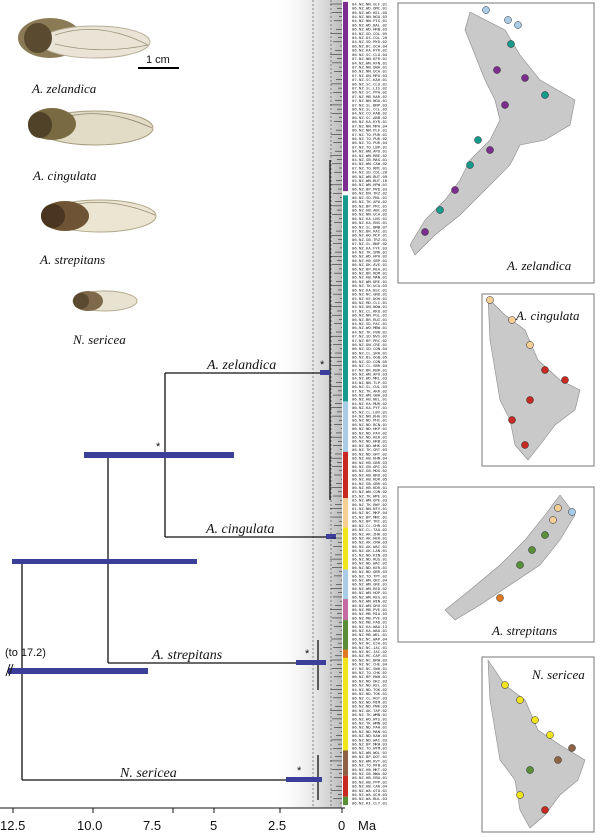  I want to click on photo-label-zelandica: A. zelandica, so click(64, 88).